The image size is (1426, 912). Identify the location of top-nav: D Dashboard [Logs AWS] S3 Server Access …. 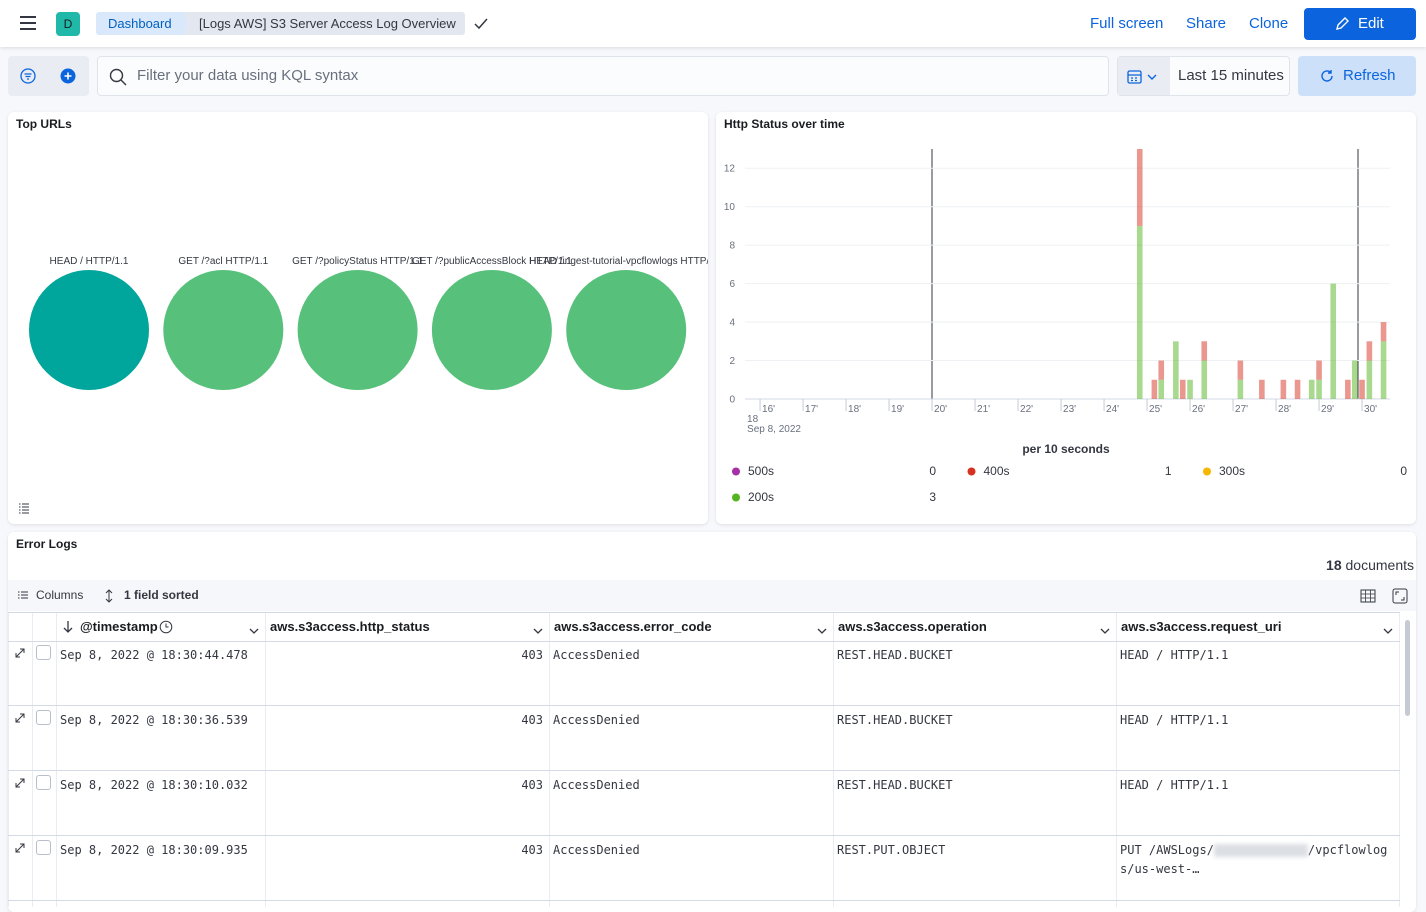
(713, 23).